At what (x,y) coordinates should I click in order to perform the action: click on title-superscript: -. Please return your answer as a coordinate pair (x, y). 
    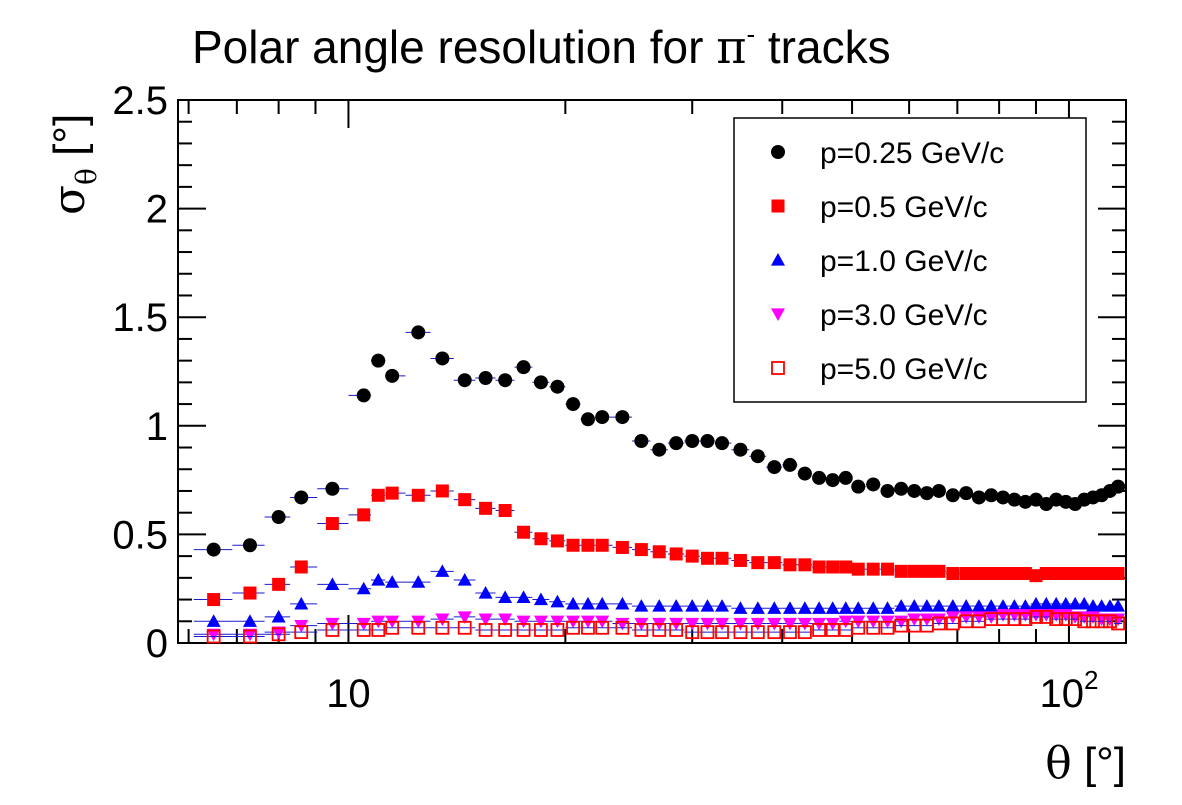
    Looking at the image, I should click on (750, 34).